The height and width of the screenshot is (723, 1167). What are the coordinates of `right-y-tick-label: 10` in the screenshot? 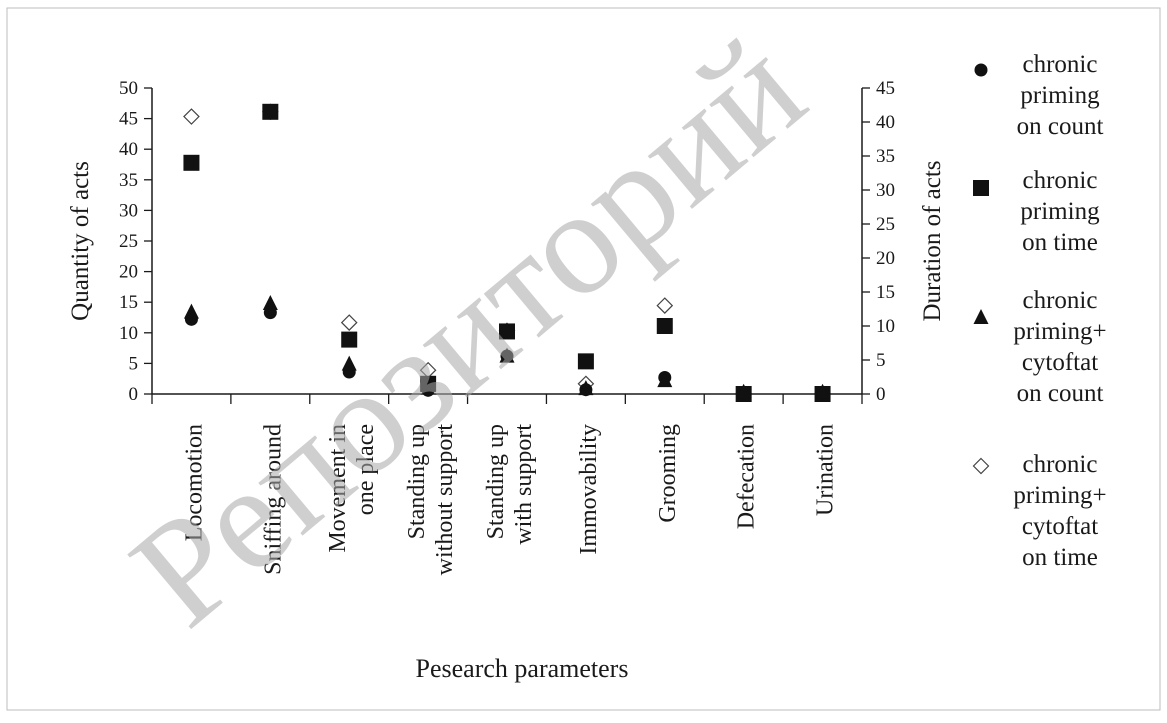 It's located at (885, 326).